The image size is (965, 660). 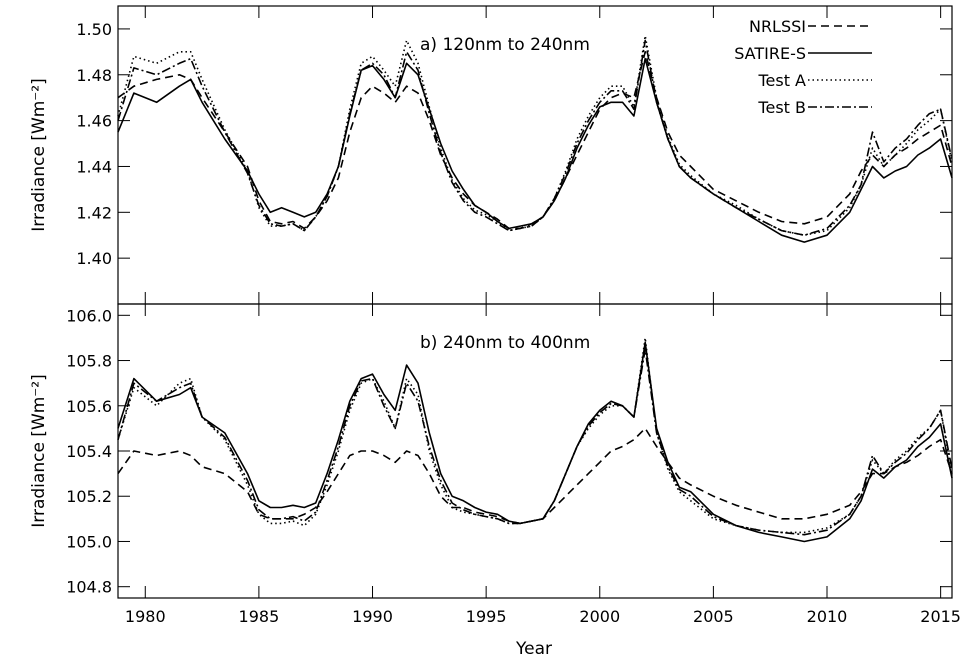 I want to click on y-tick-label: 1.42, so click(x=94, y=212).